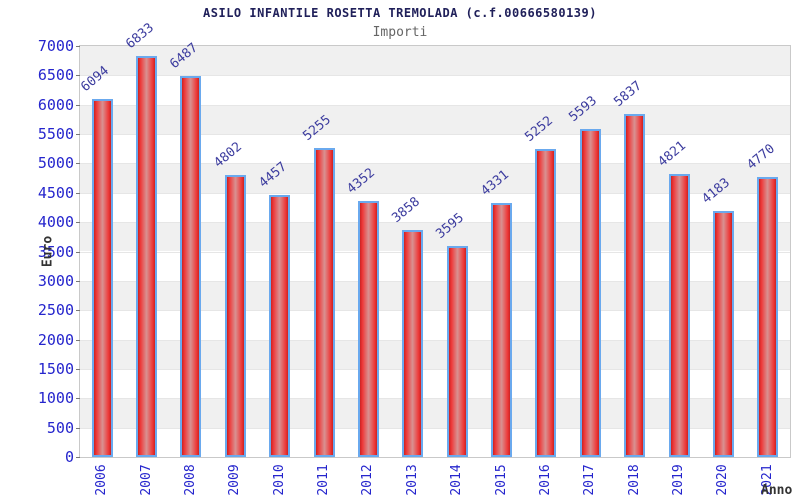 Image resolution: width=800 pixels, height=500 pixels. What do you see at coordinates (723, 480) in the screenshot?
I see `x-axis-tick-label: 2020` at bounding box center [723, 480].